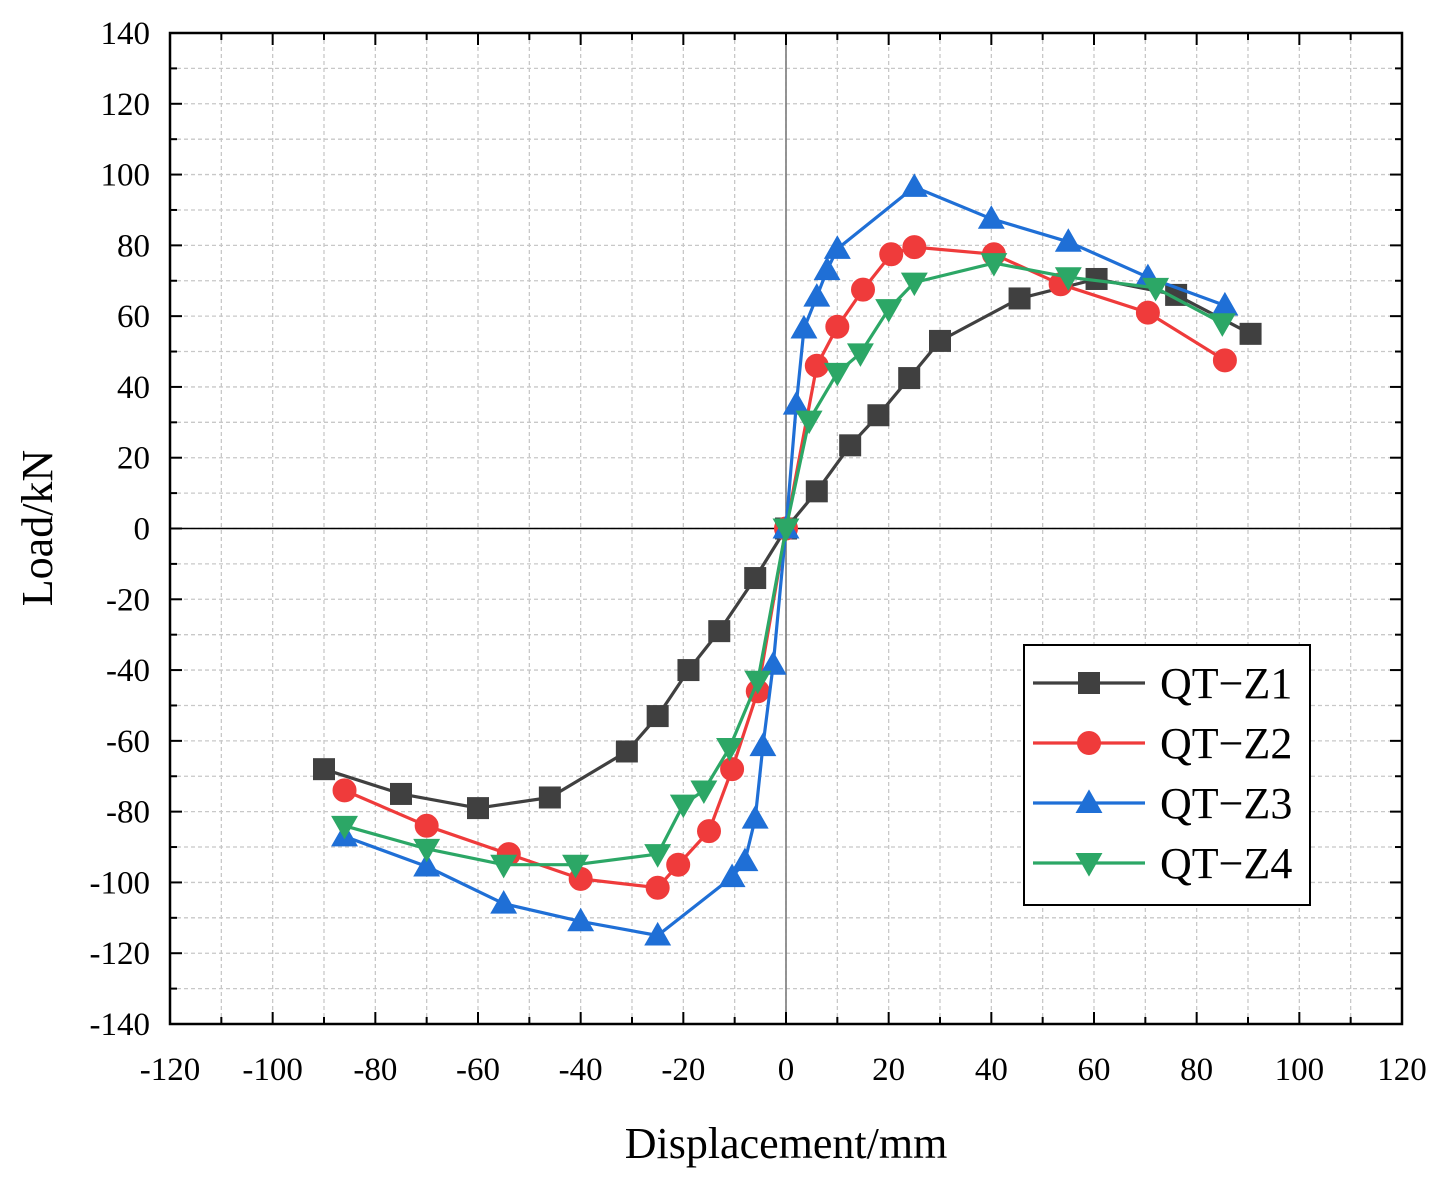 This screenshot has width=1444, height=1184. I want to click on legend-label: QT−Z2, so click(1226, 743).